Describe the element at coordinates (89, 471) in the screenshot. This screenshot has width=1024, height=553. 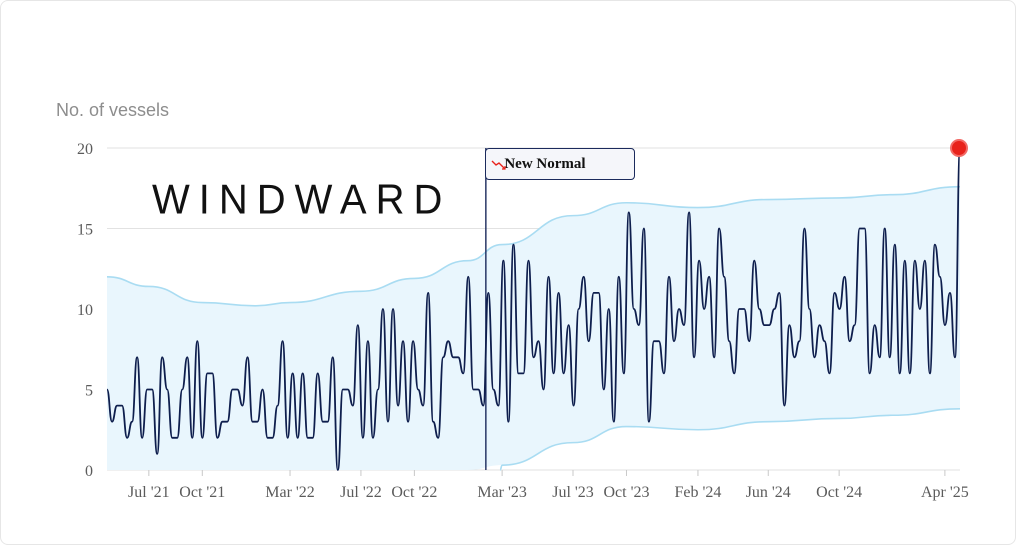
I see `y-tick-0: 0` at that location.